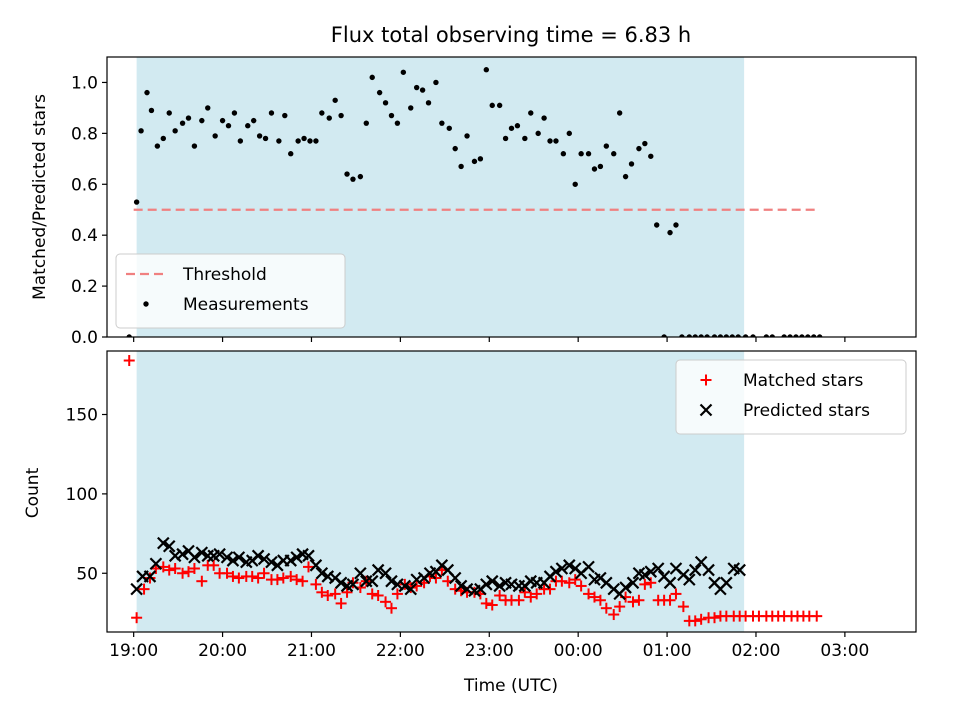 The width and height of the screenshot is (960, 720). I want to click on legend-swatch-b, so click(706, 410).